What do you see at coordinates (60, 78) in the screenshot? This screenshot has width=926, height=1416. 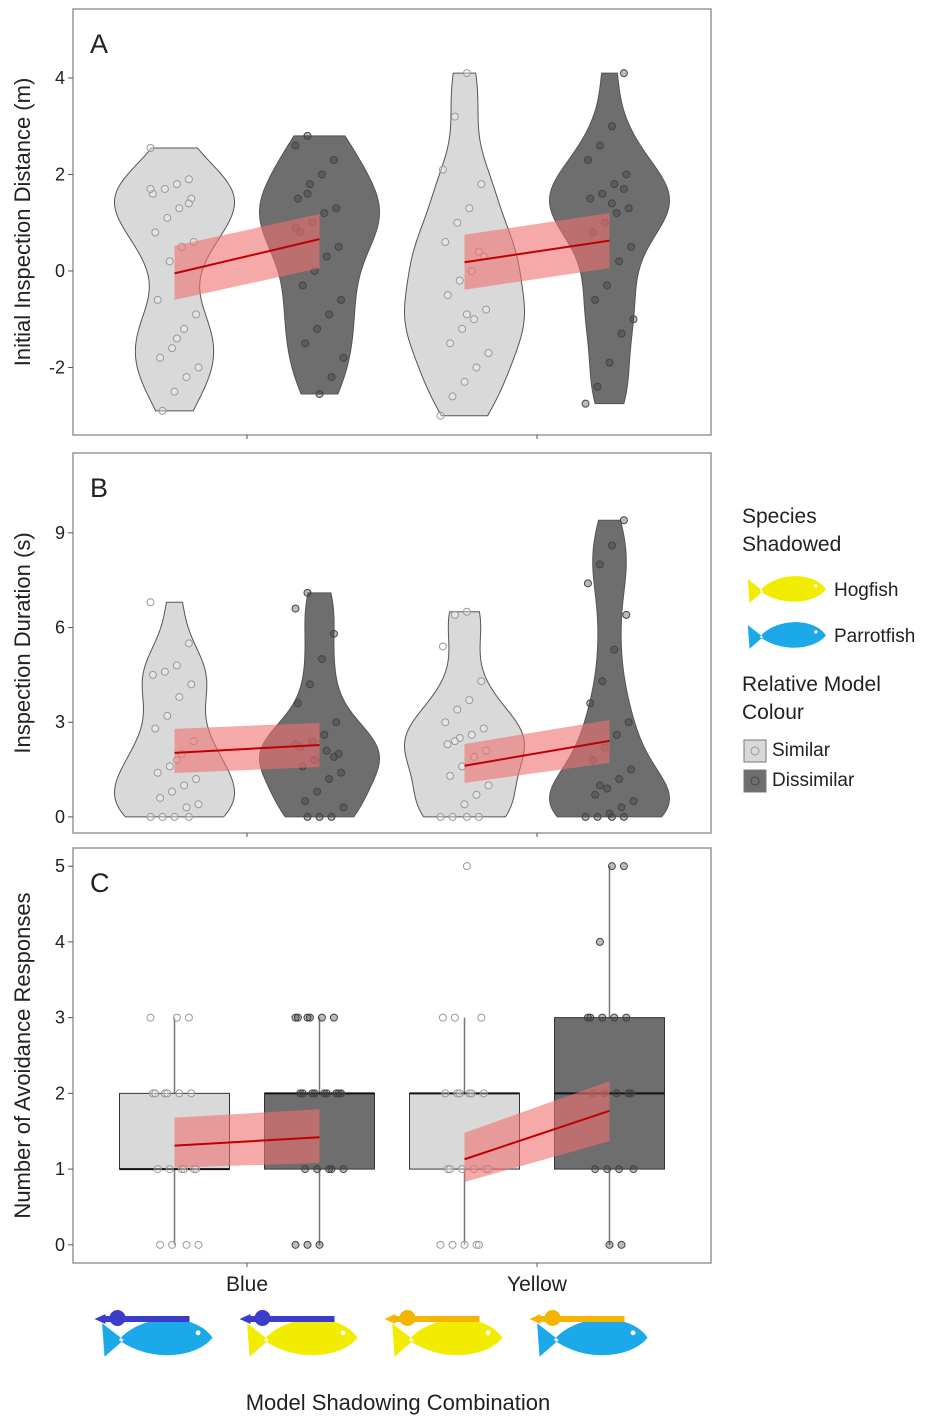 I see `y-tick-label: 4` at bounding box center [60, 78].